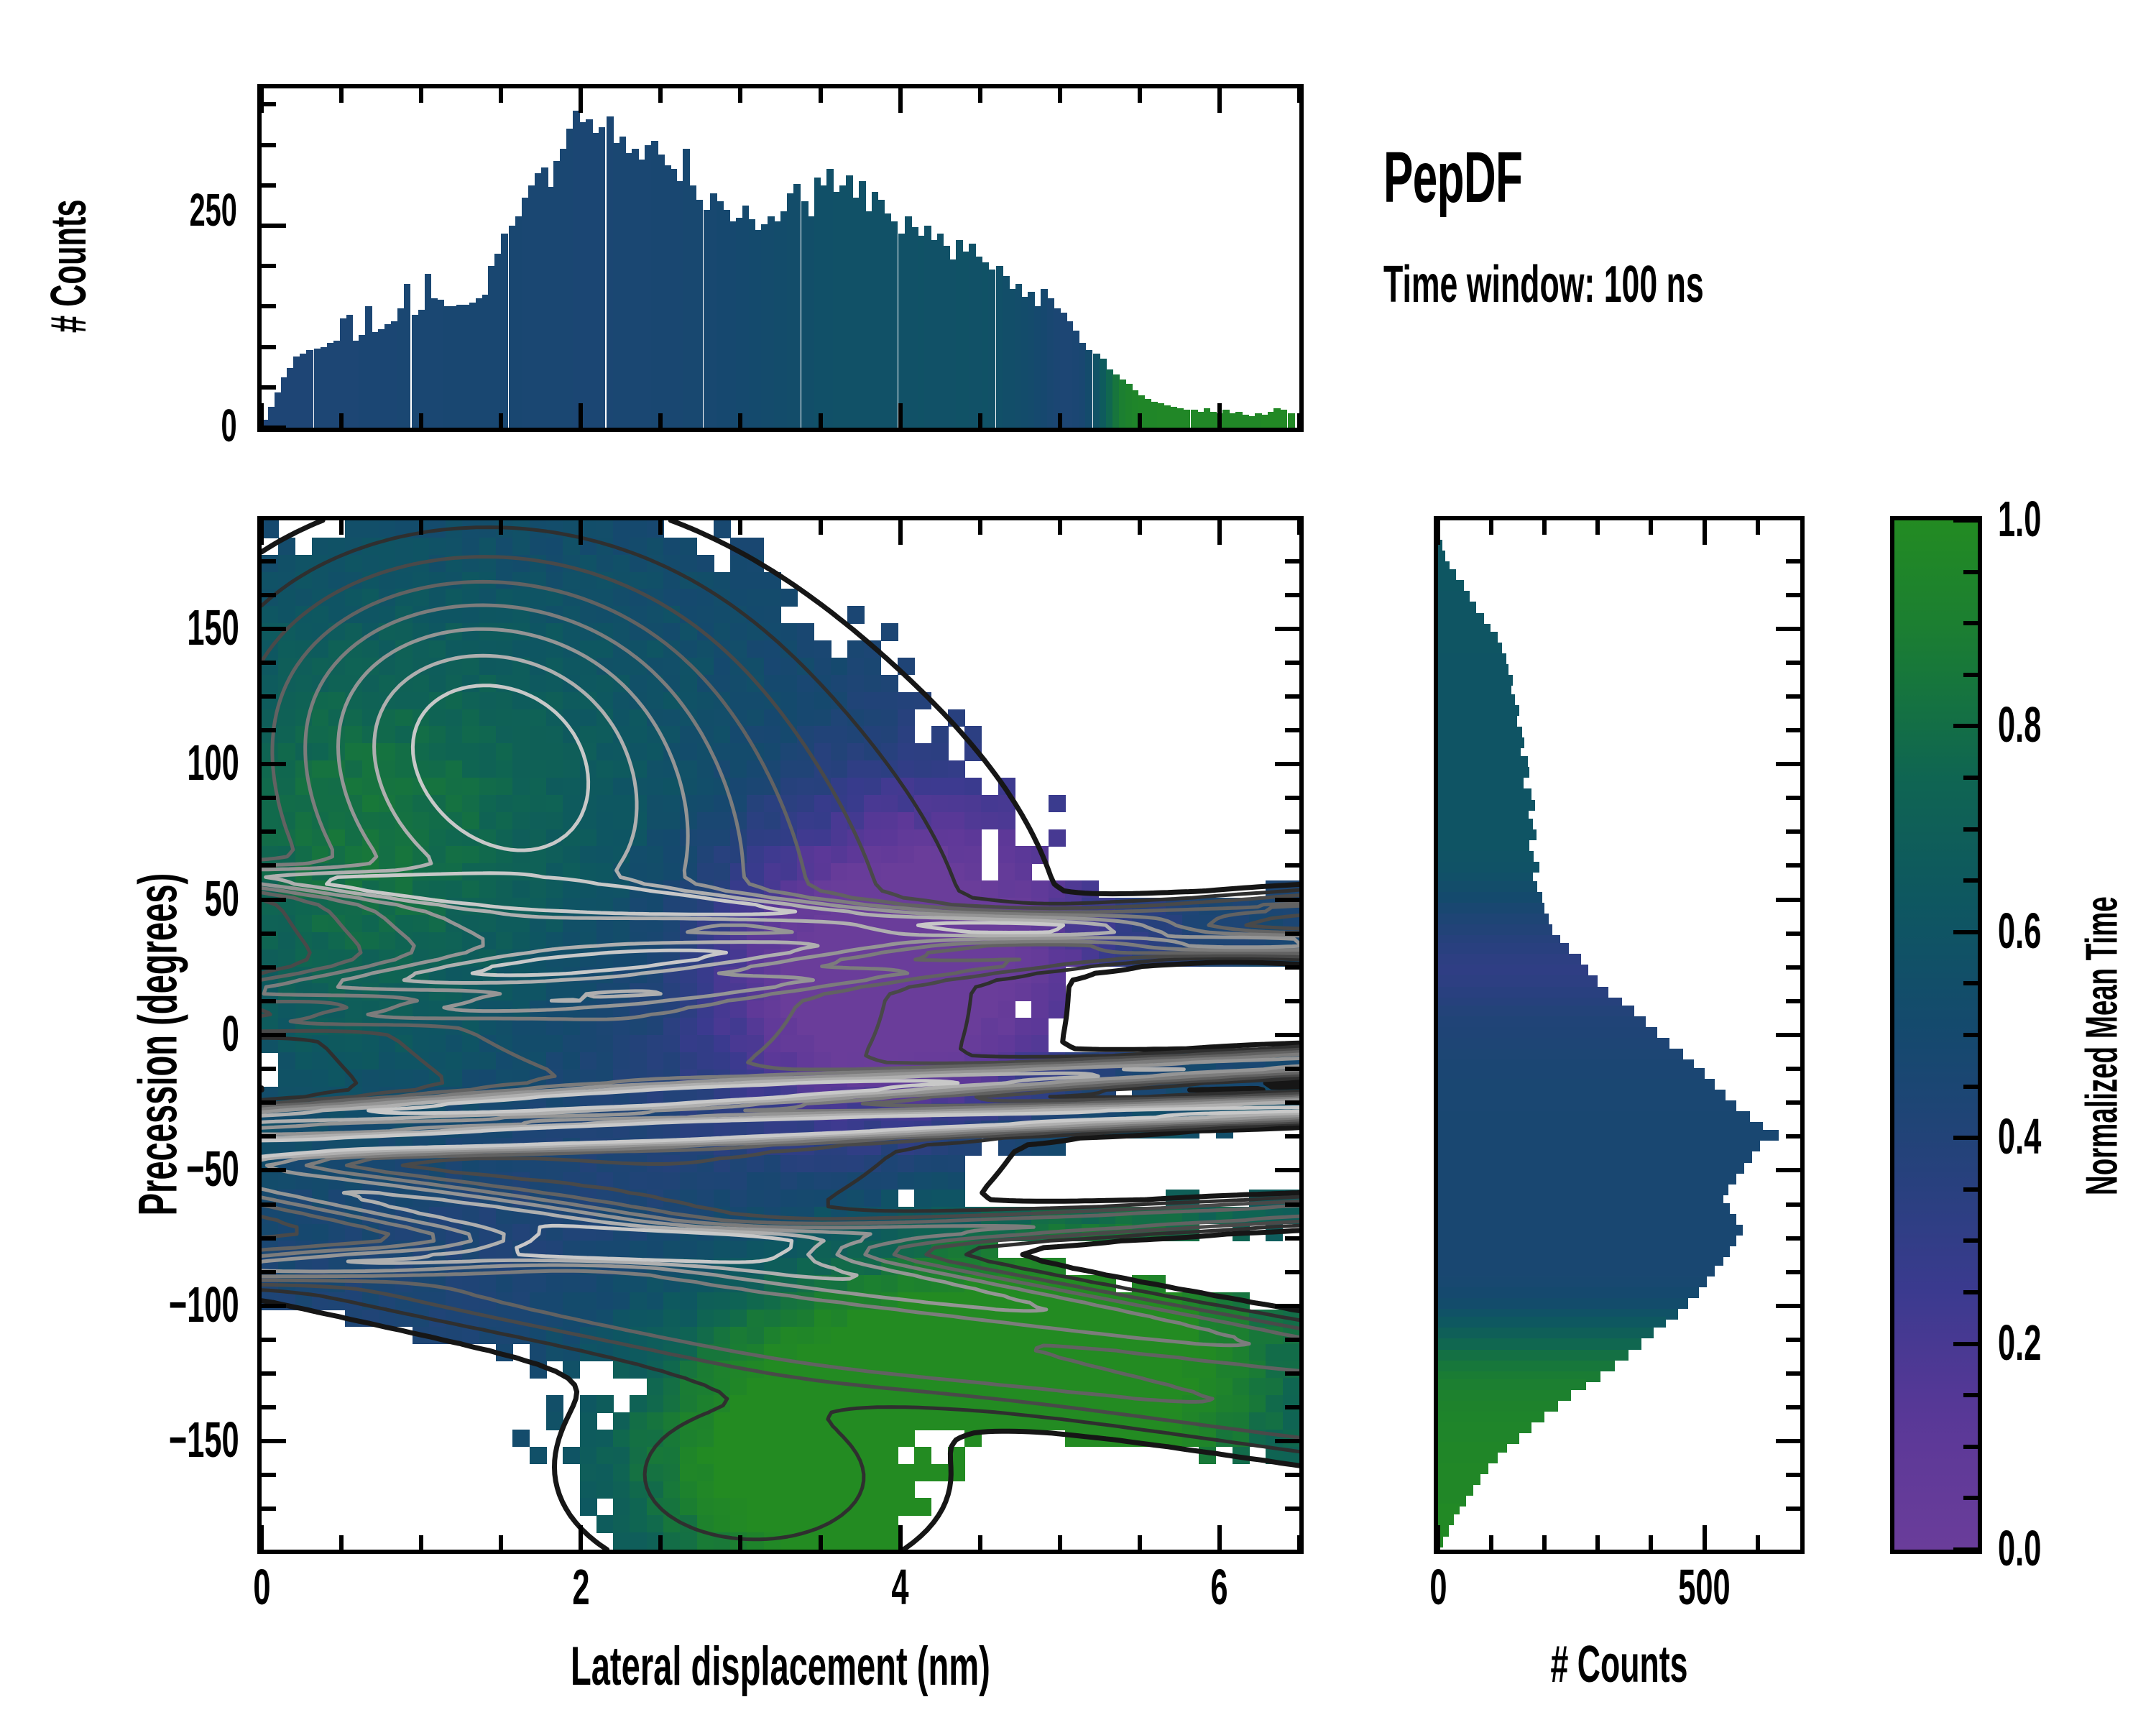 This screenshot has width=2156, height=1725. I want to click on right-histogram-bars, so click(1619, 1035).